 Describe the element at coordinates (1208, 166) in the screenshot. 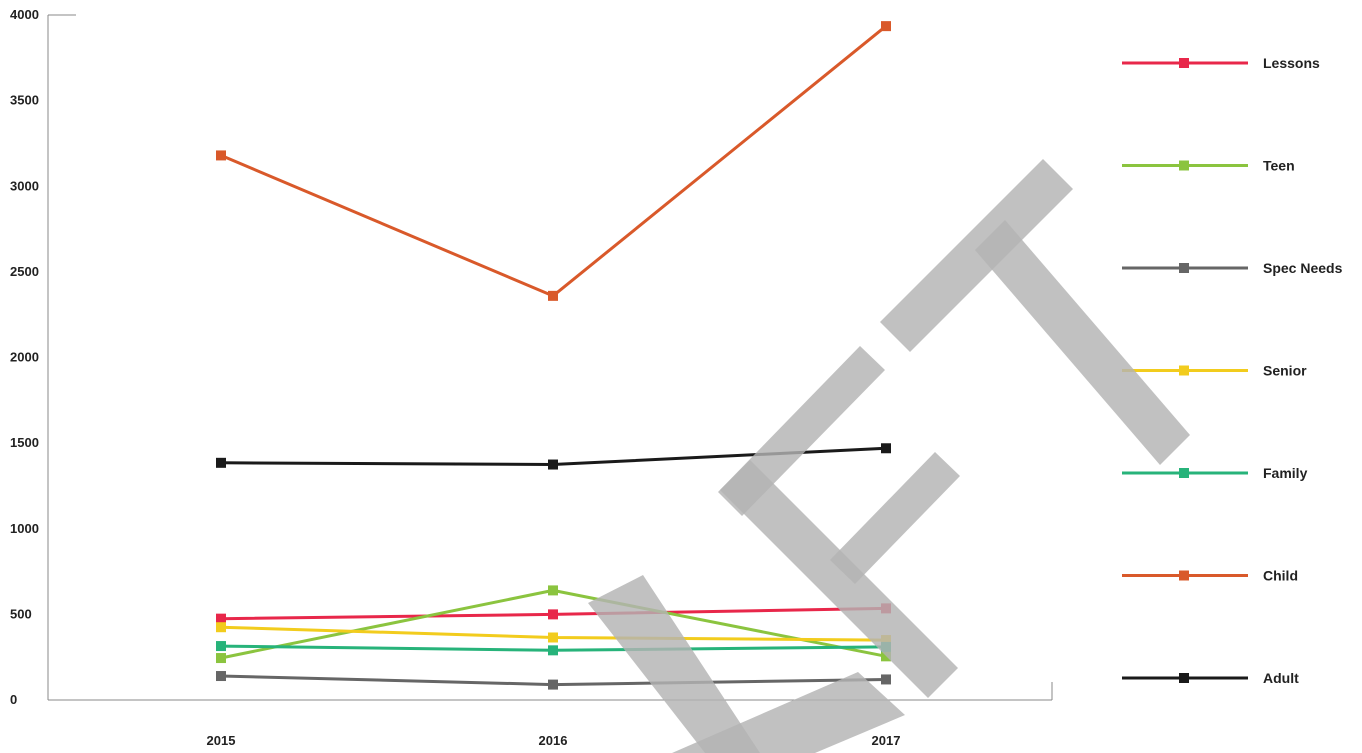

I see `legend-item-teen: Teen` at that location.